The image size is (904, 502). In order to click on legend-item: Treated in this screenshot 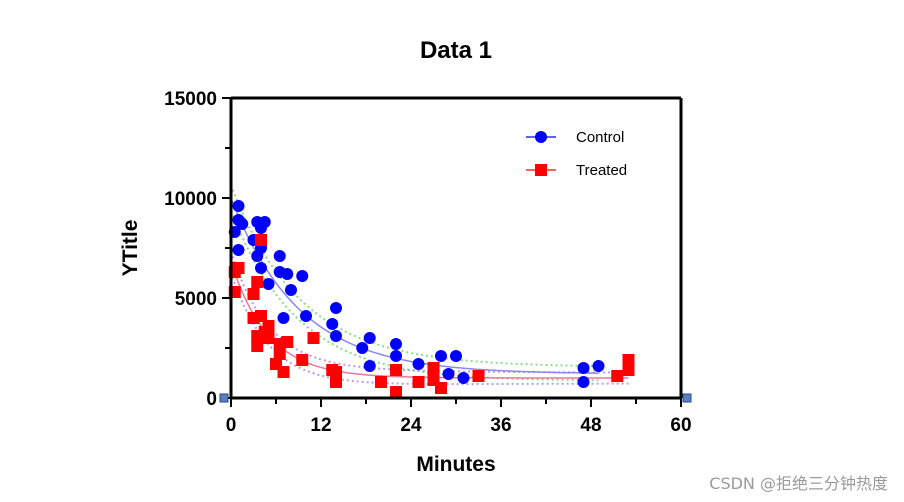, I will do `click(576, 170)`.